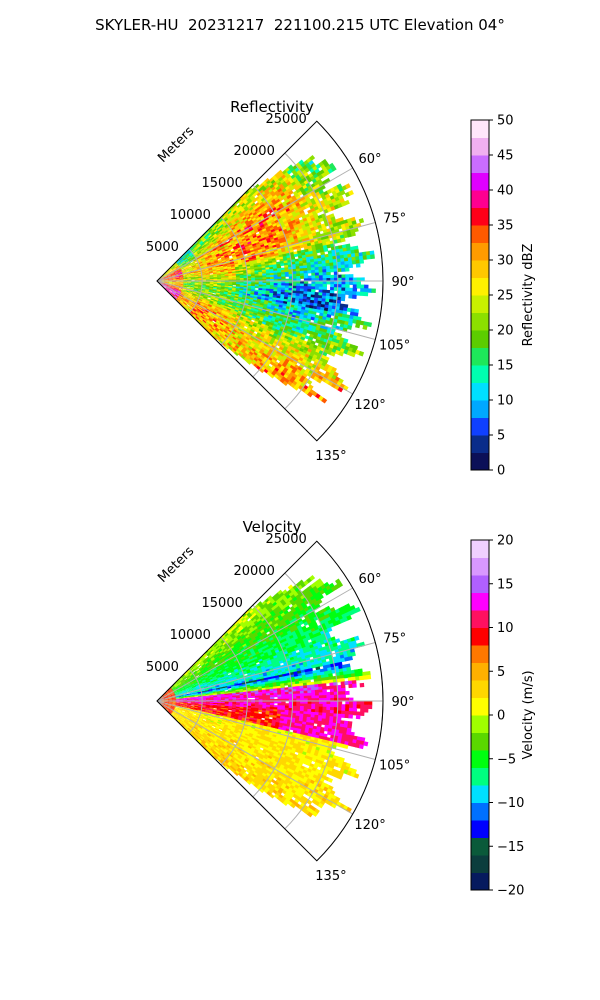  What do you see at coordinates (402, 282) in the screenshot?
I see `azimuth-tick-label: 90°` at bounding box center [402, 282].